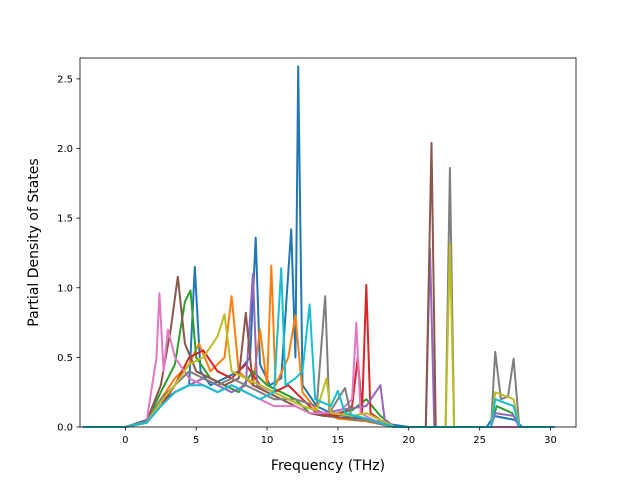 Image resolution: width=640 pixels, height=480 pixels. I want to click on y-tick-label: 1.5, so click(65, 219).